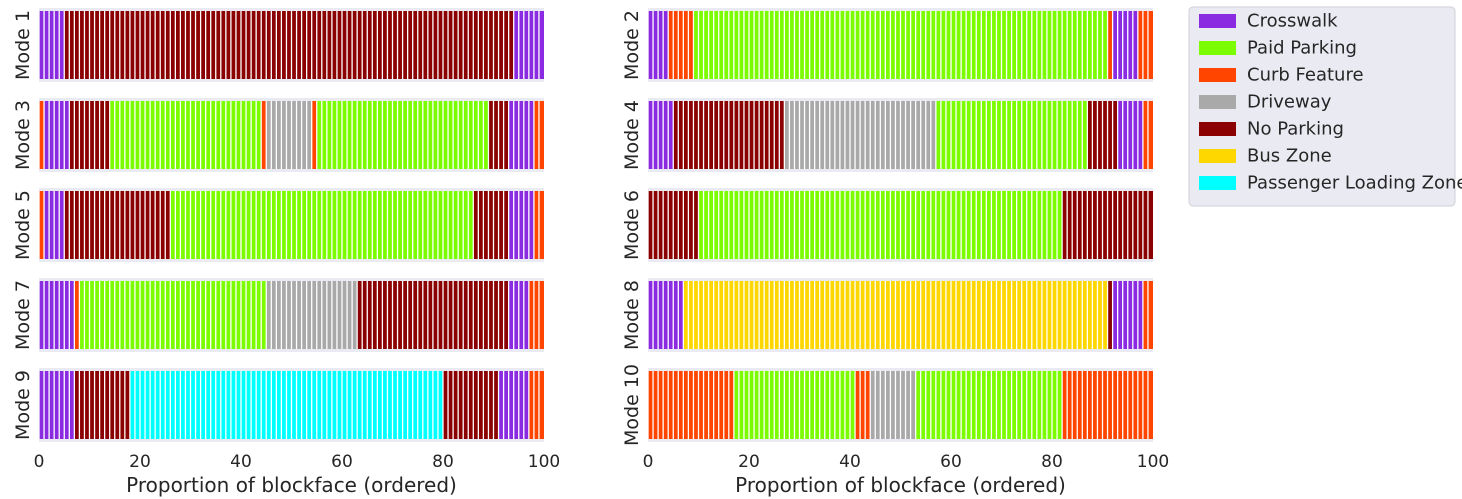 Image resolution: width=1462 pixels, height=499 pixels. Describe the element at coordinates (23, 225) in the screenshot. I see `mode-label: Mode 5` at that location.